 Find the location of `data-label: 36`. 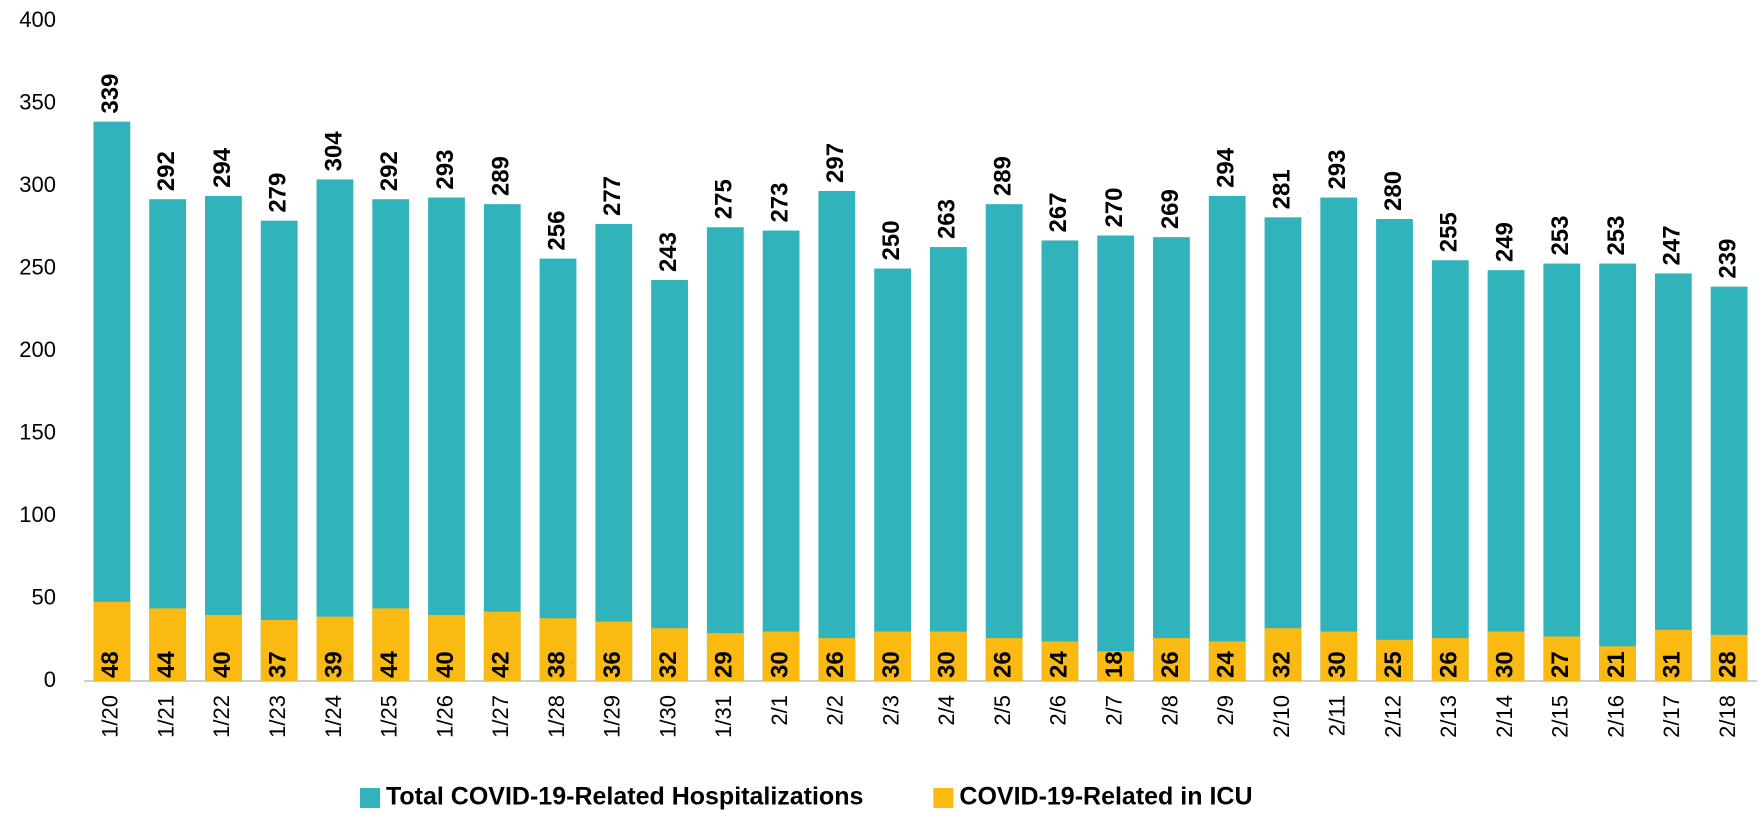

data-label: 36 is located at coordinates (612, 664).